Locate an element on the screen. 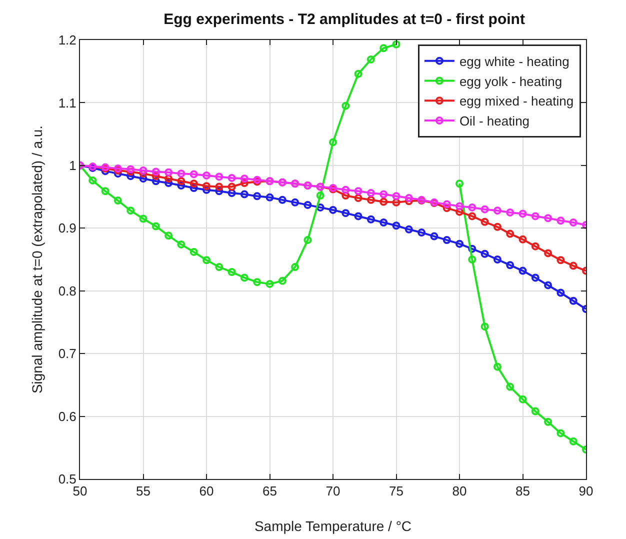  y-tick-label: 0.6 is located at coordinates (67, 416).